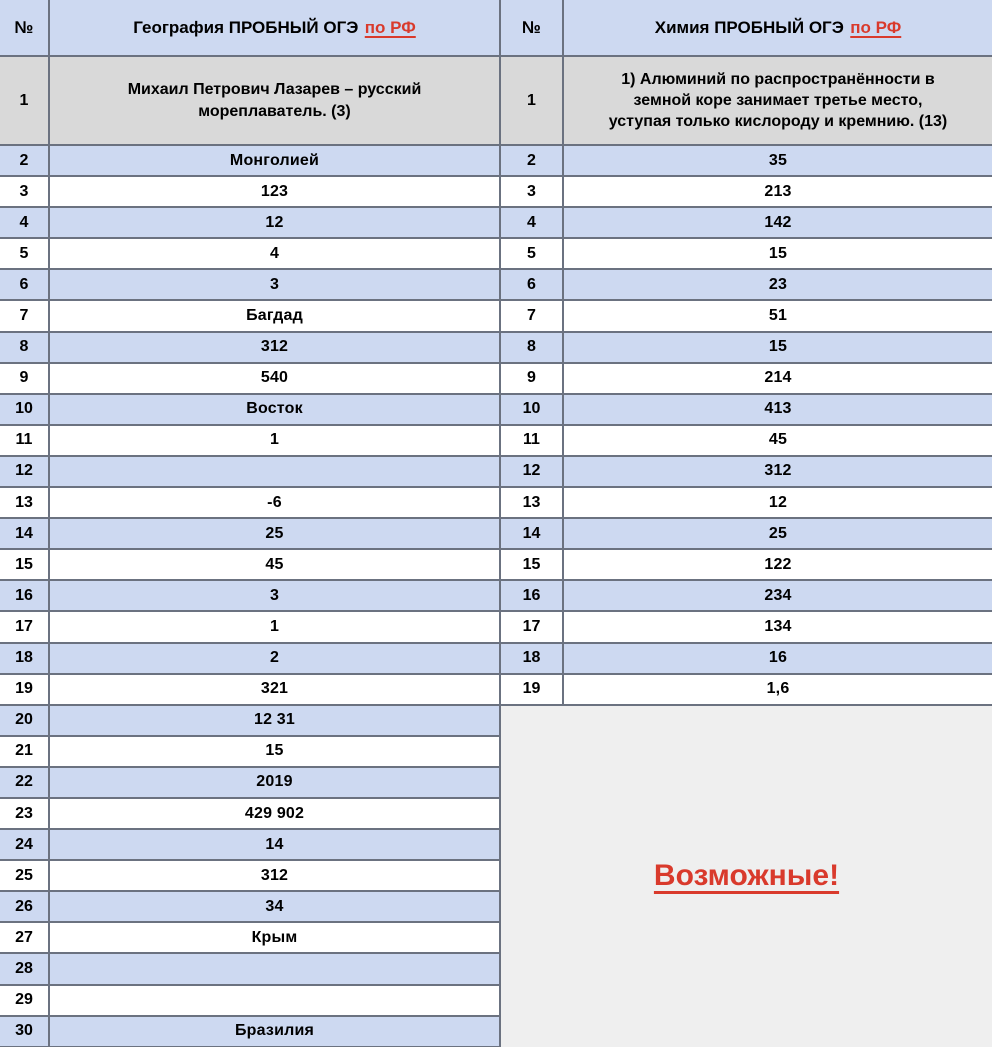  What do you see at coordinates (25, 782) in the screenshot?
I see `row-number: 22` at bounding box center [25, 782].